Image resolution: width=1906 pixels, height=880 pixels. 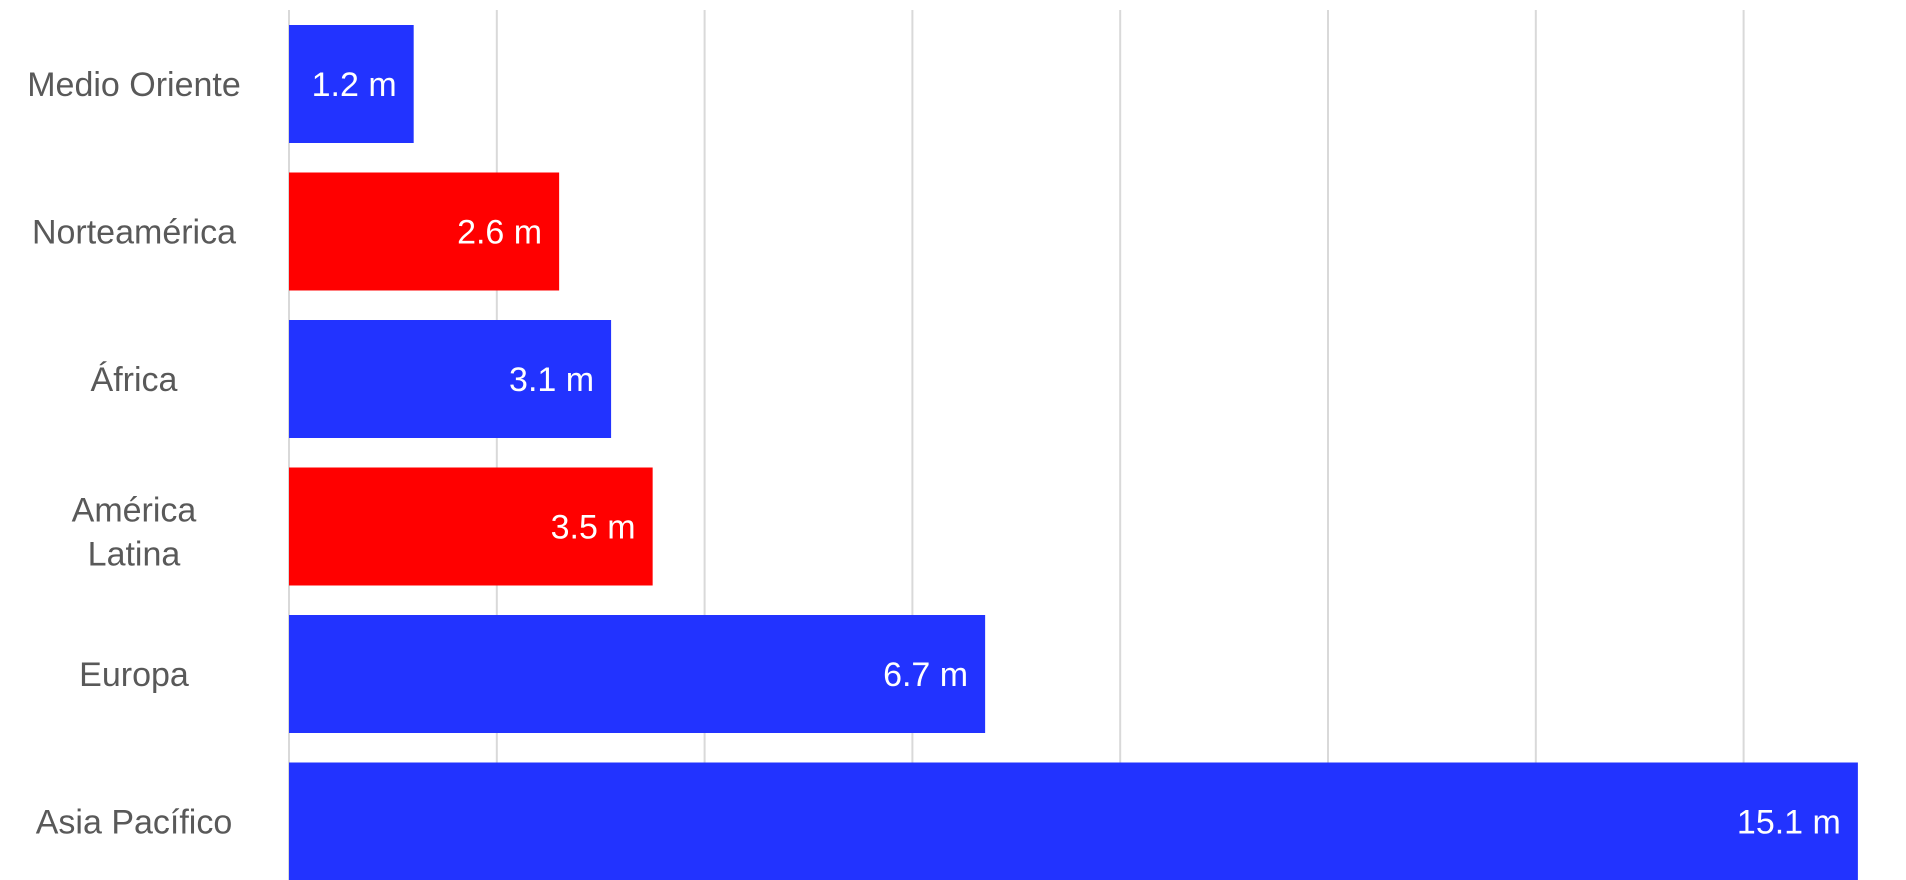 I want to click on data-label: 6.7 m, so click(x=925, y=675).